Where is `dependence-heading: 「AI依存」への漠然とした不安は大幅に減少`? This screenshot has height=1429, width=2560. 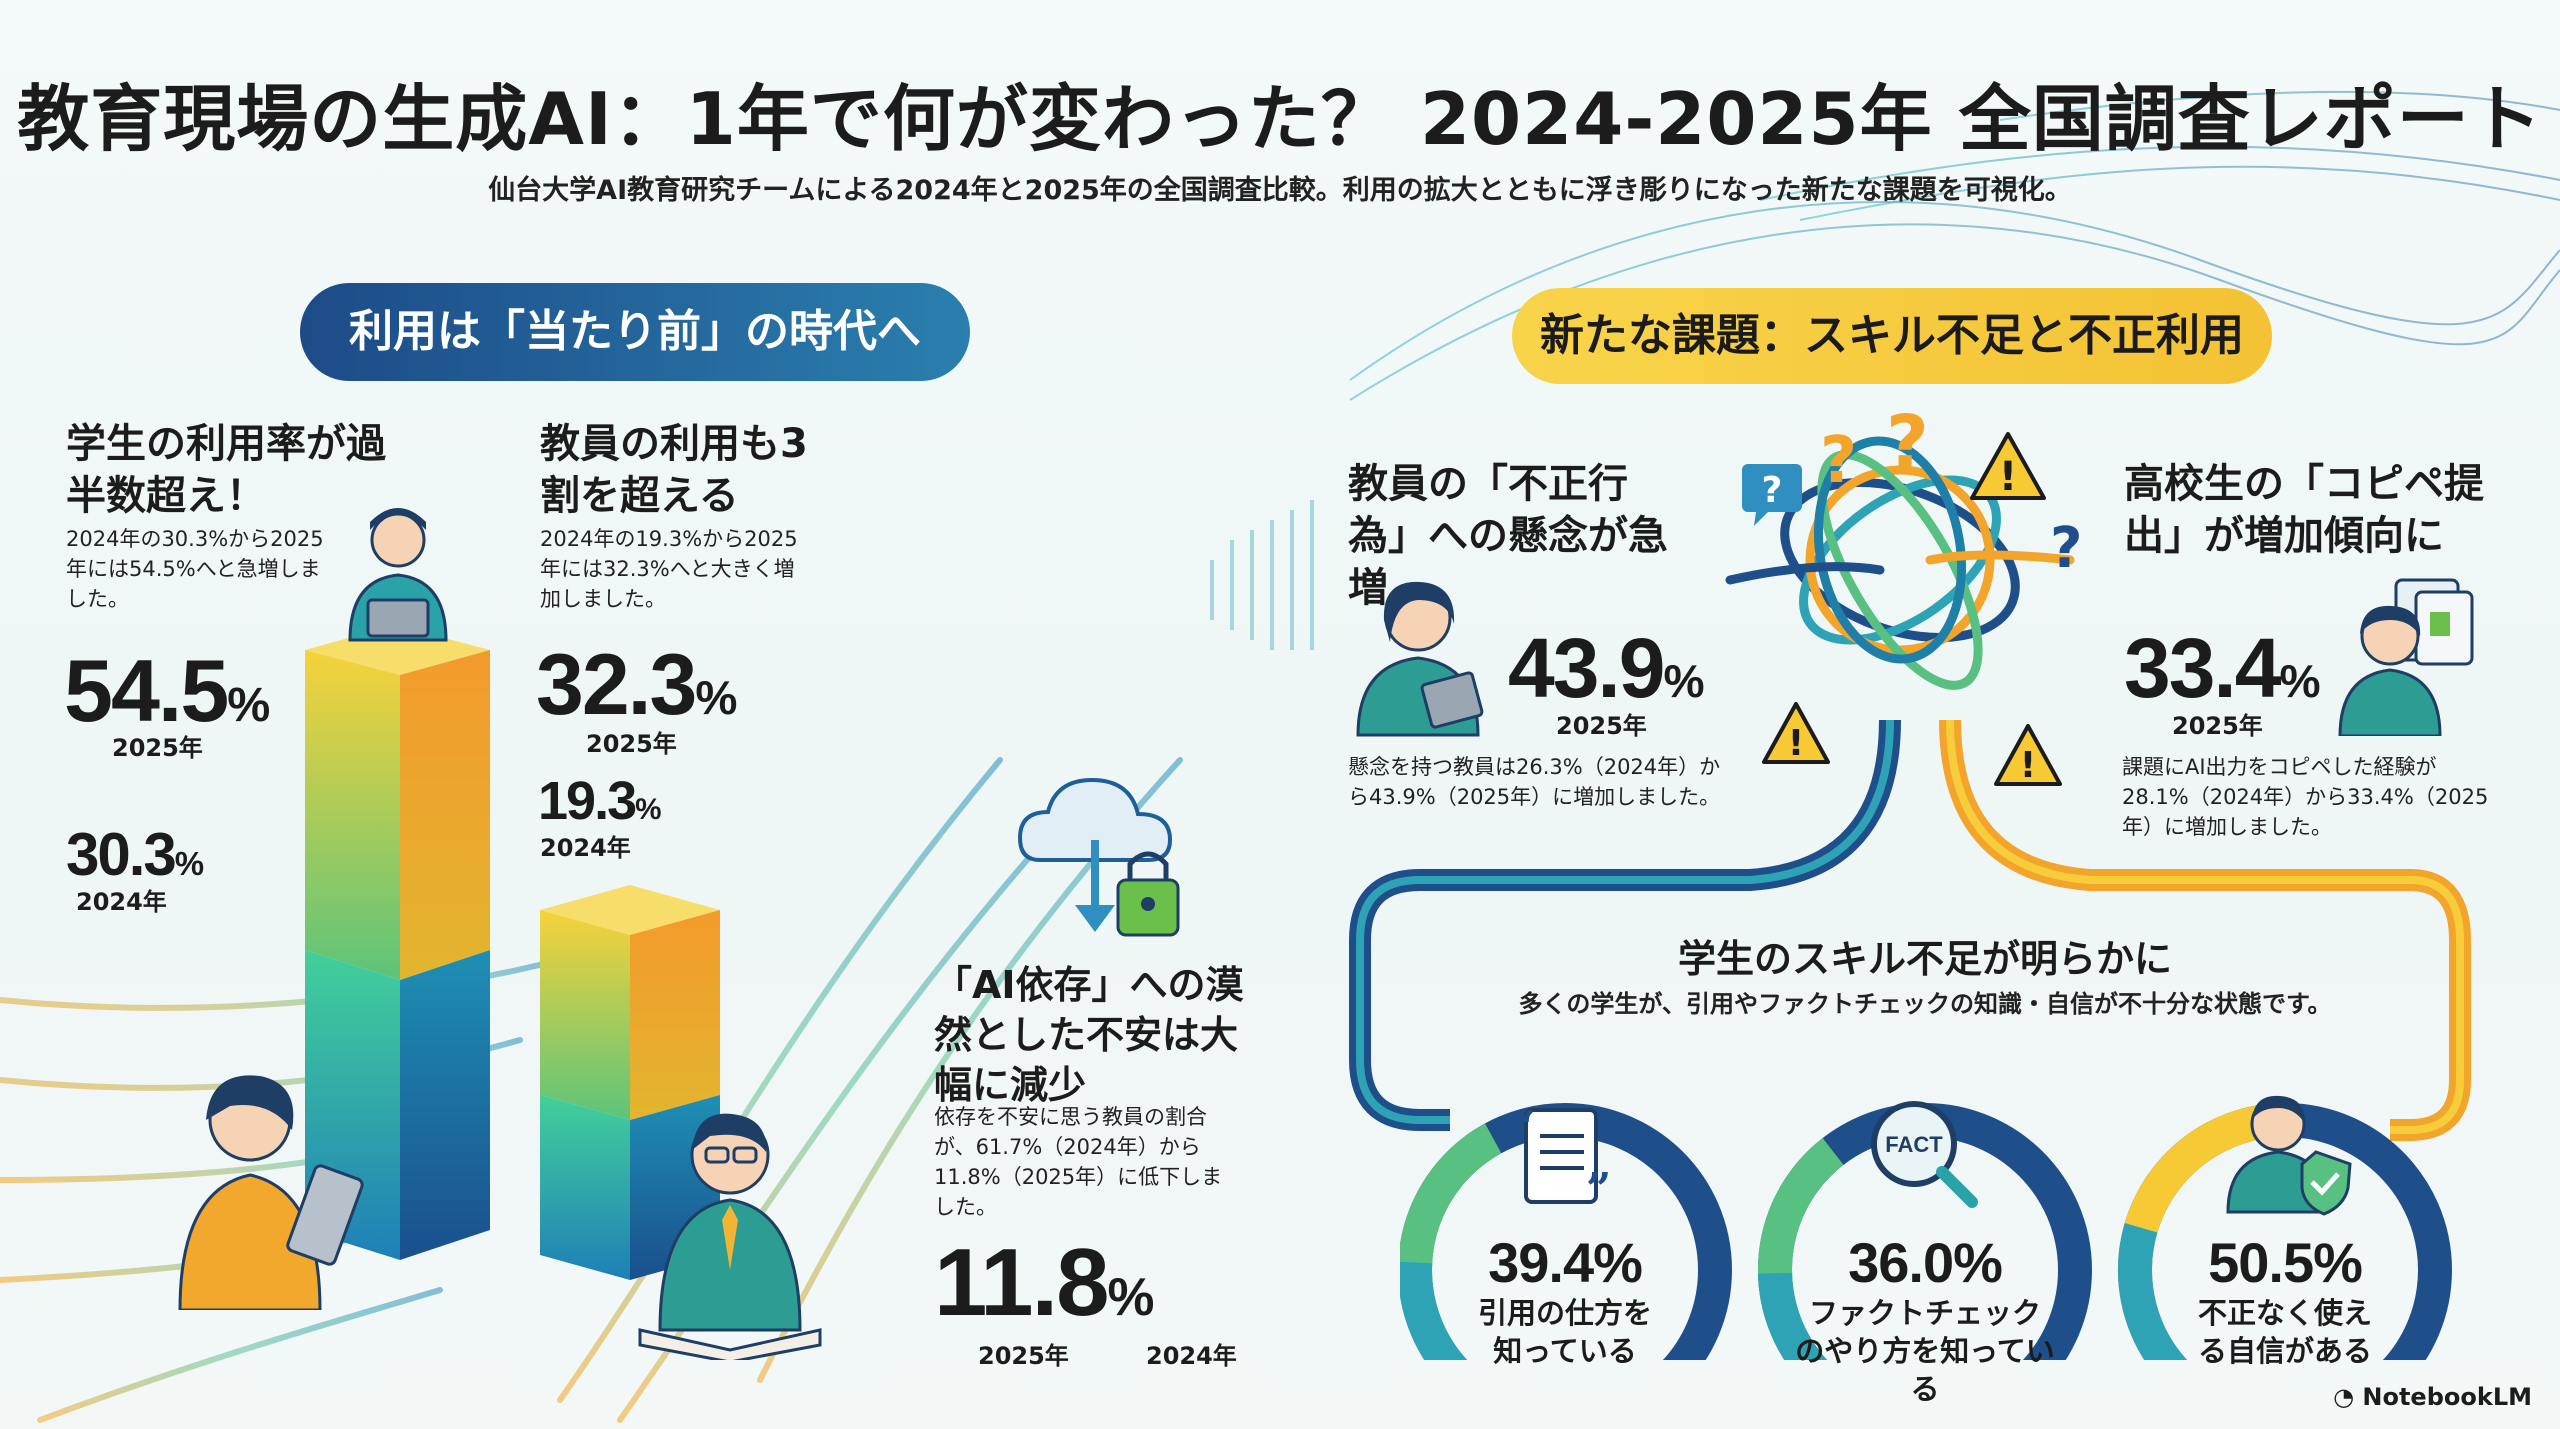
dependence-heading: 「AI依存」への漠然とした不安は大幅に減少 is located at coordinates (1089, 1035).